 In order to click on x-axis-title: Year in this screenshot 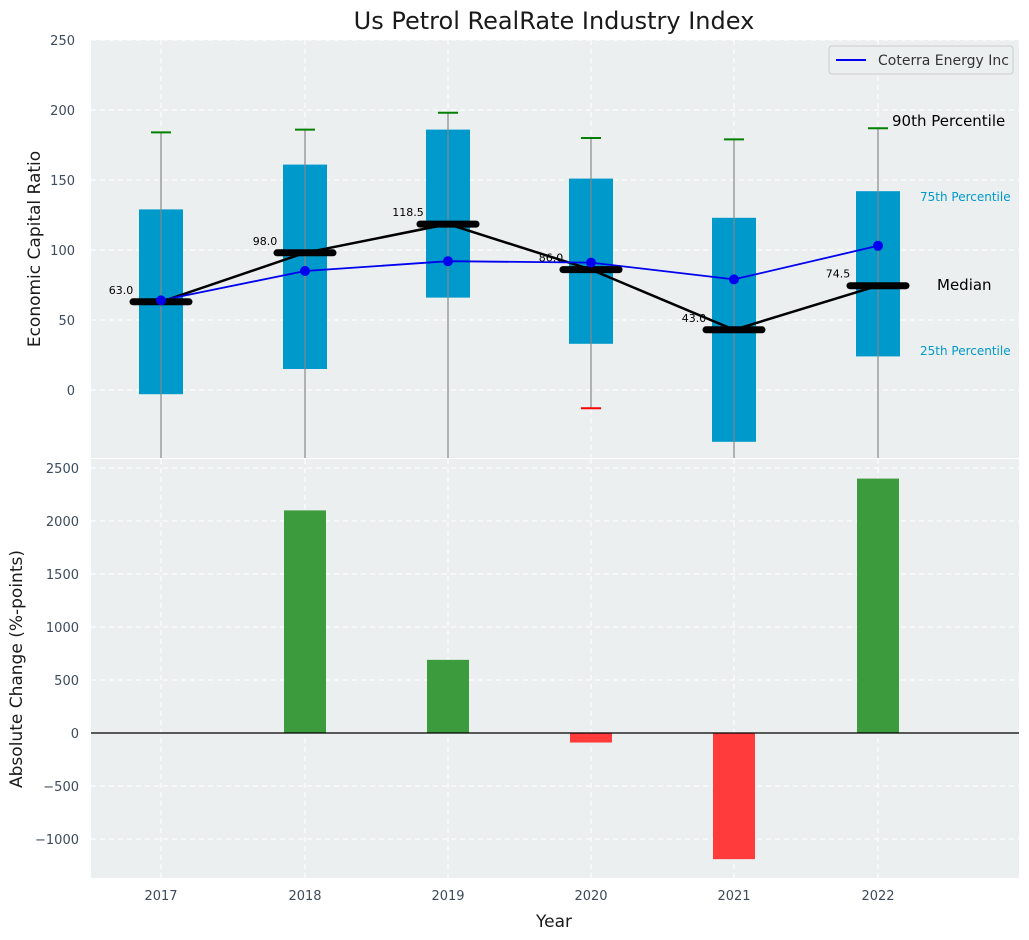, I will do `click(553, 922)`.